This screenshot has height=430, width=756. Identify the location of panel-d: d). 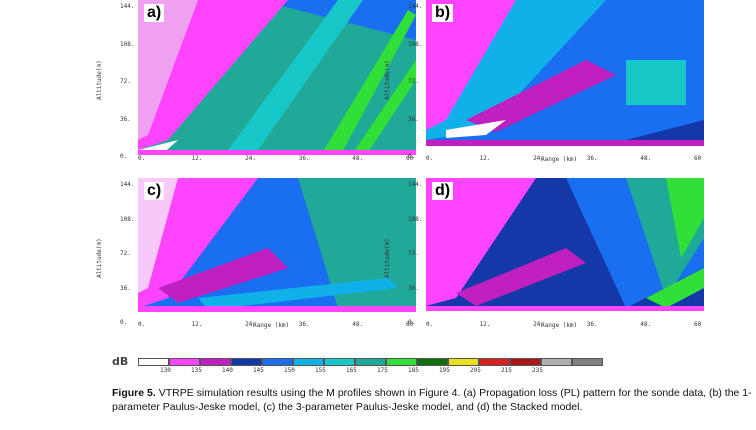
(565, 253).